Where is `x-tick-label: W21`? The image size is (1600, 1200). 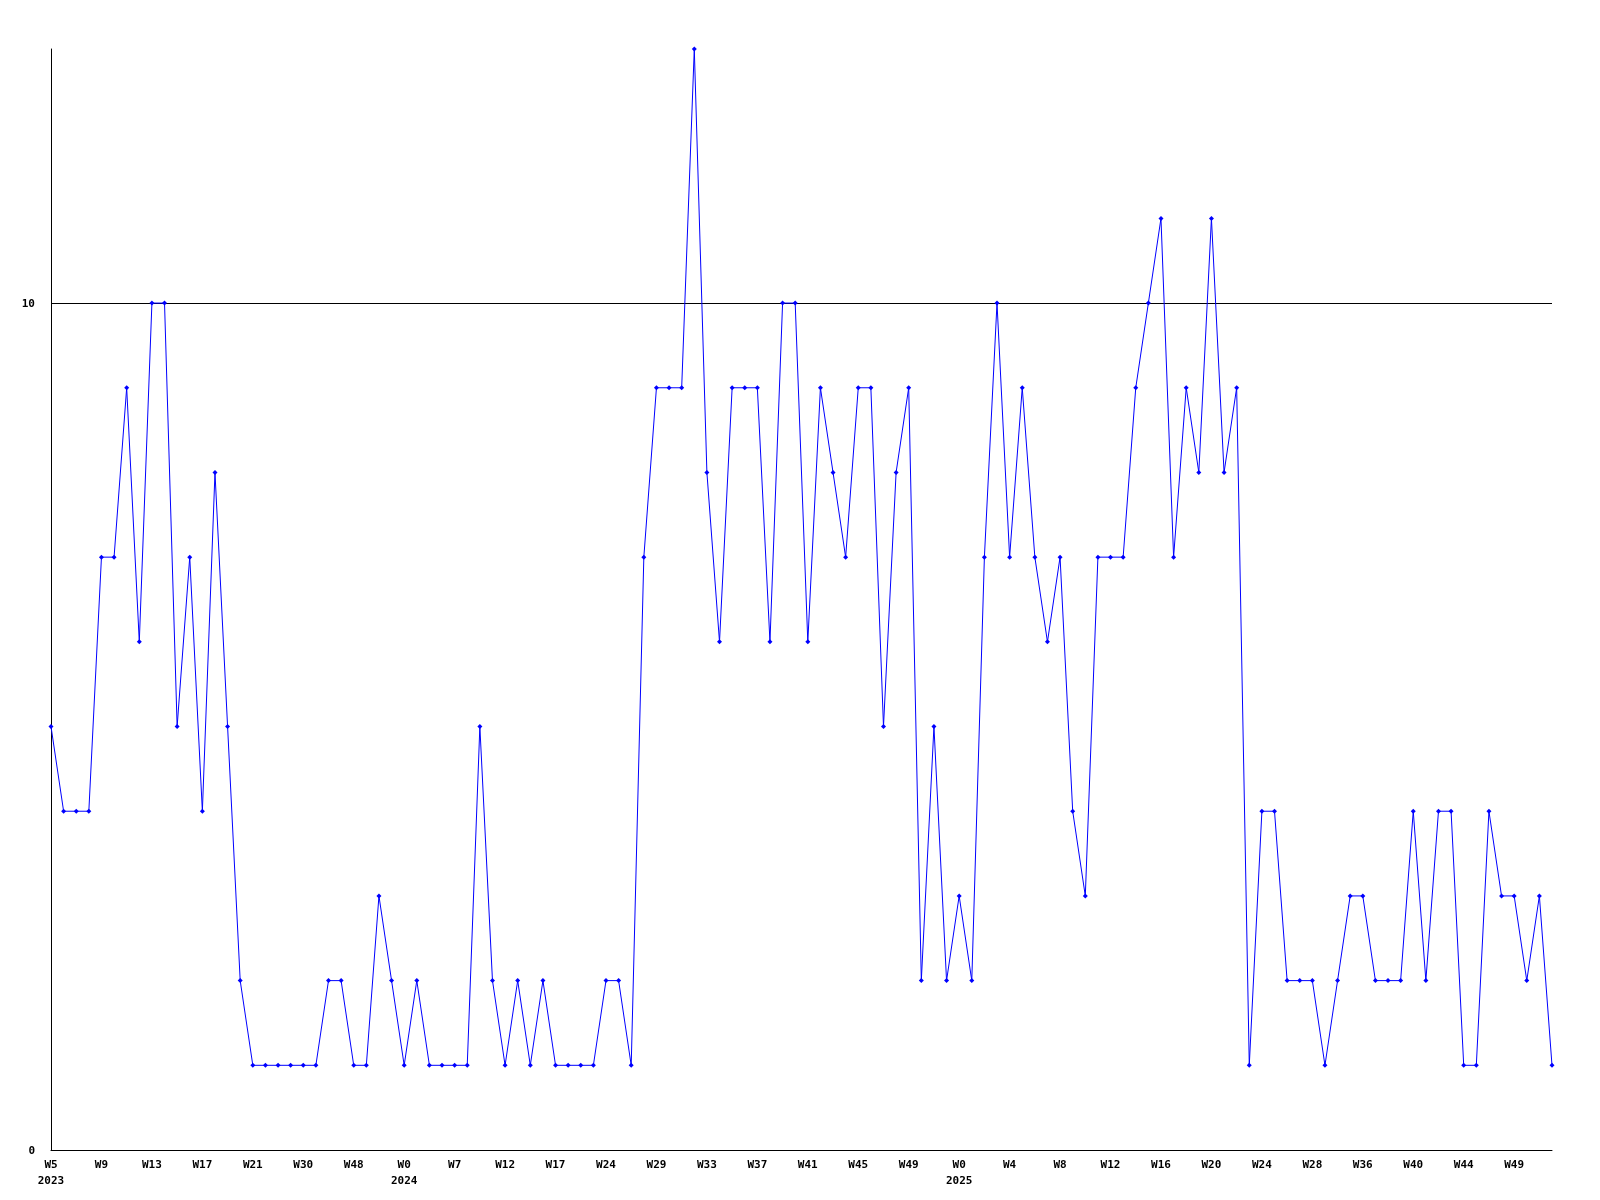 x-tick-label: W21 is located at coordinates (253, 1164).